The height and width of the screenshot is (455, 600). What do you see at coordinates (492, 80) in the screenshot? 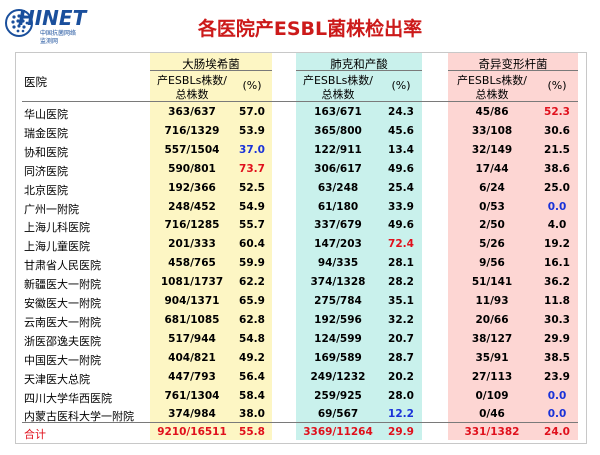
I see `count-header-pmirabilis: 产ESBLs株数/` at bounding box center [492, 80].